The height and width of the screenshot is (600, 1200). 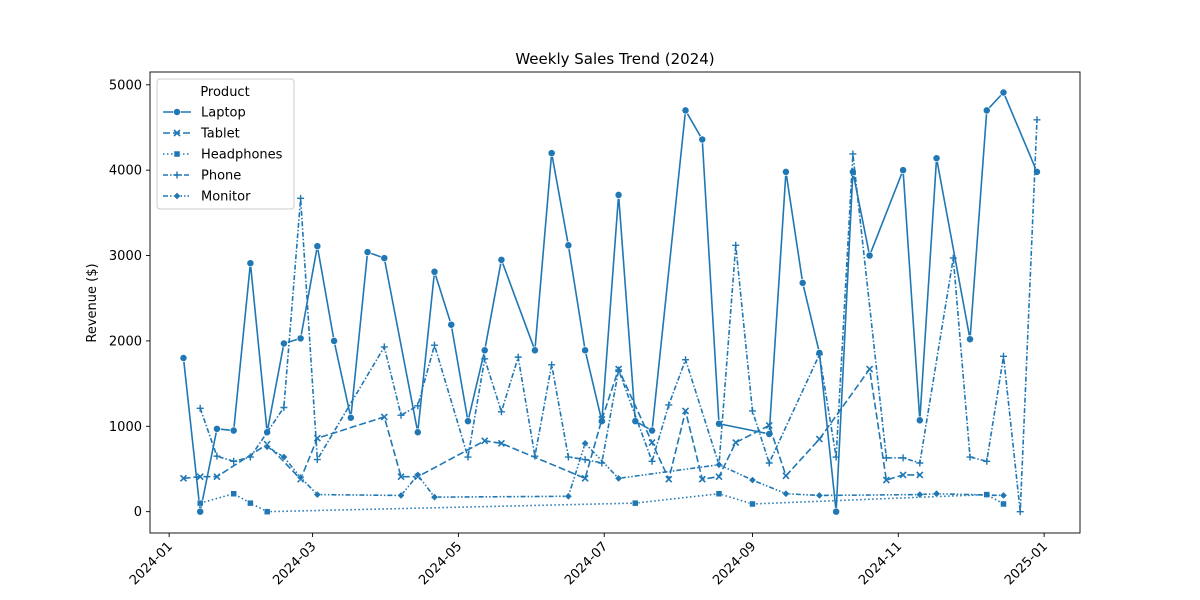 I want to click on legend-item-tablet: Tablet, so click(x=201, y=134).